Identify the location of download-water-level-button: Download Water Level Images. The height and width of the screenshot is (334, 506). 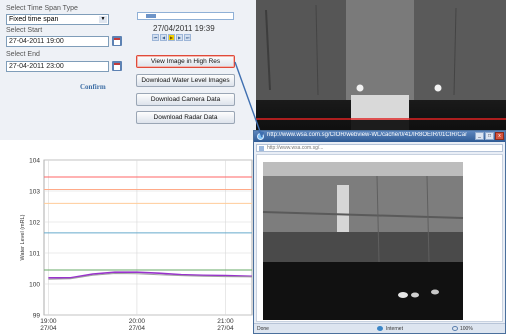
(185, 80).